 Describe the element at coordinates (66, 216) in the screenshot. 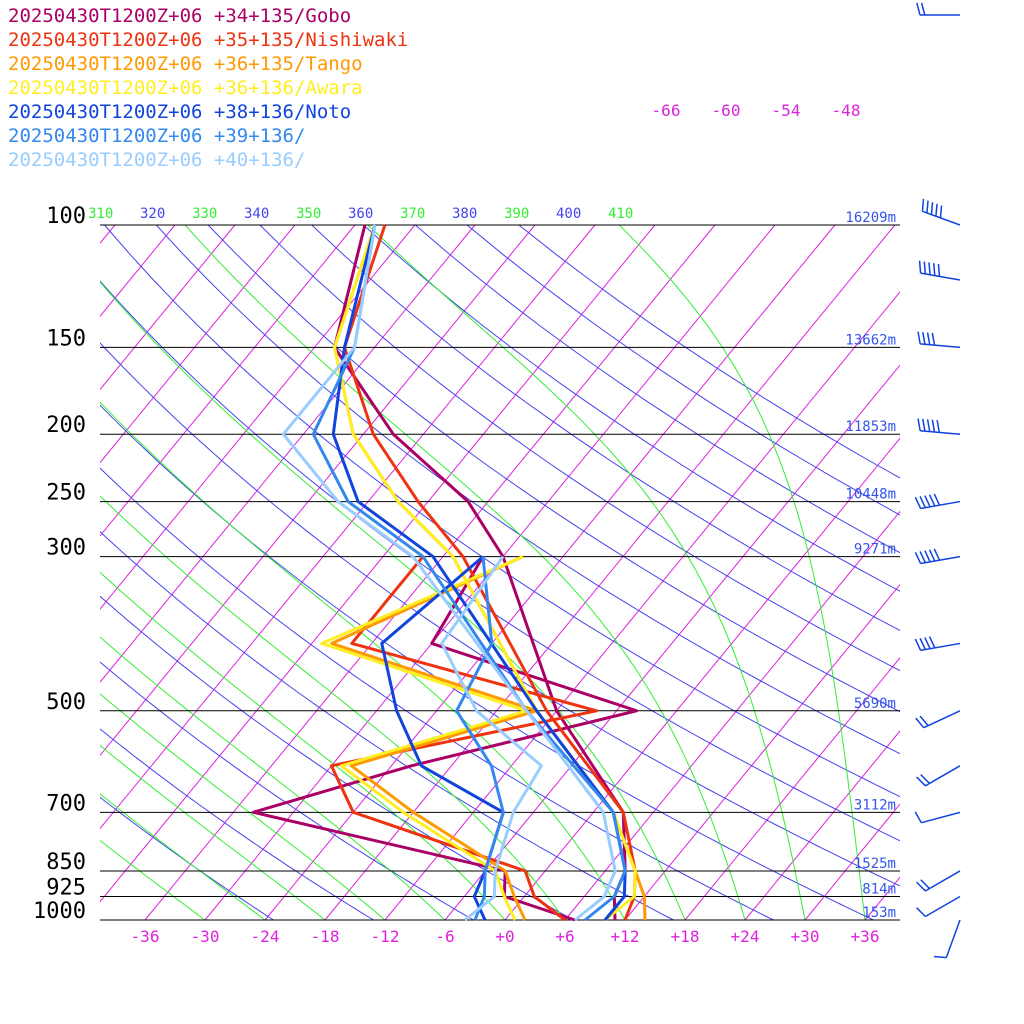

I see `pressure-label: 100` at that location.